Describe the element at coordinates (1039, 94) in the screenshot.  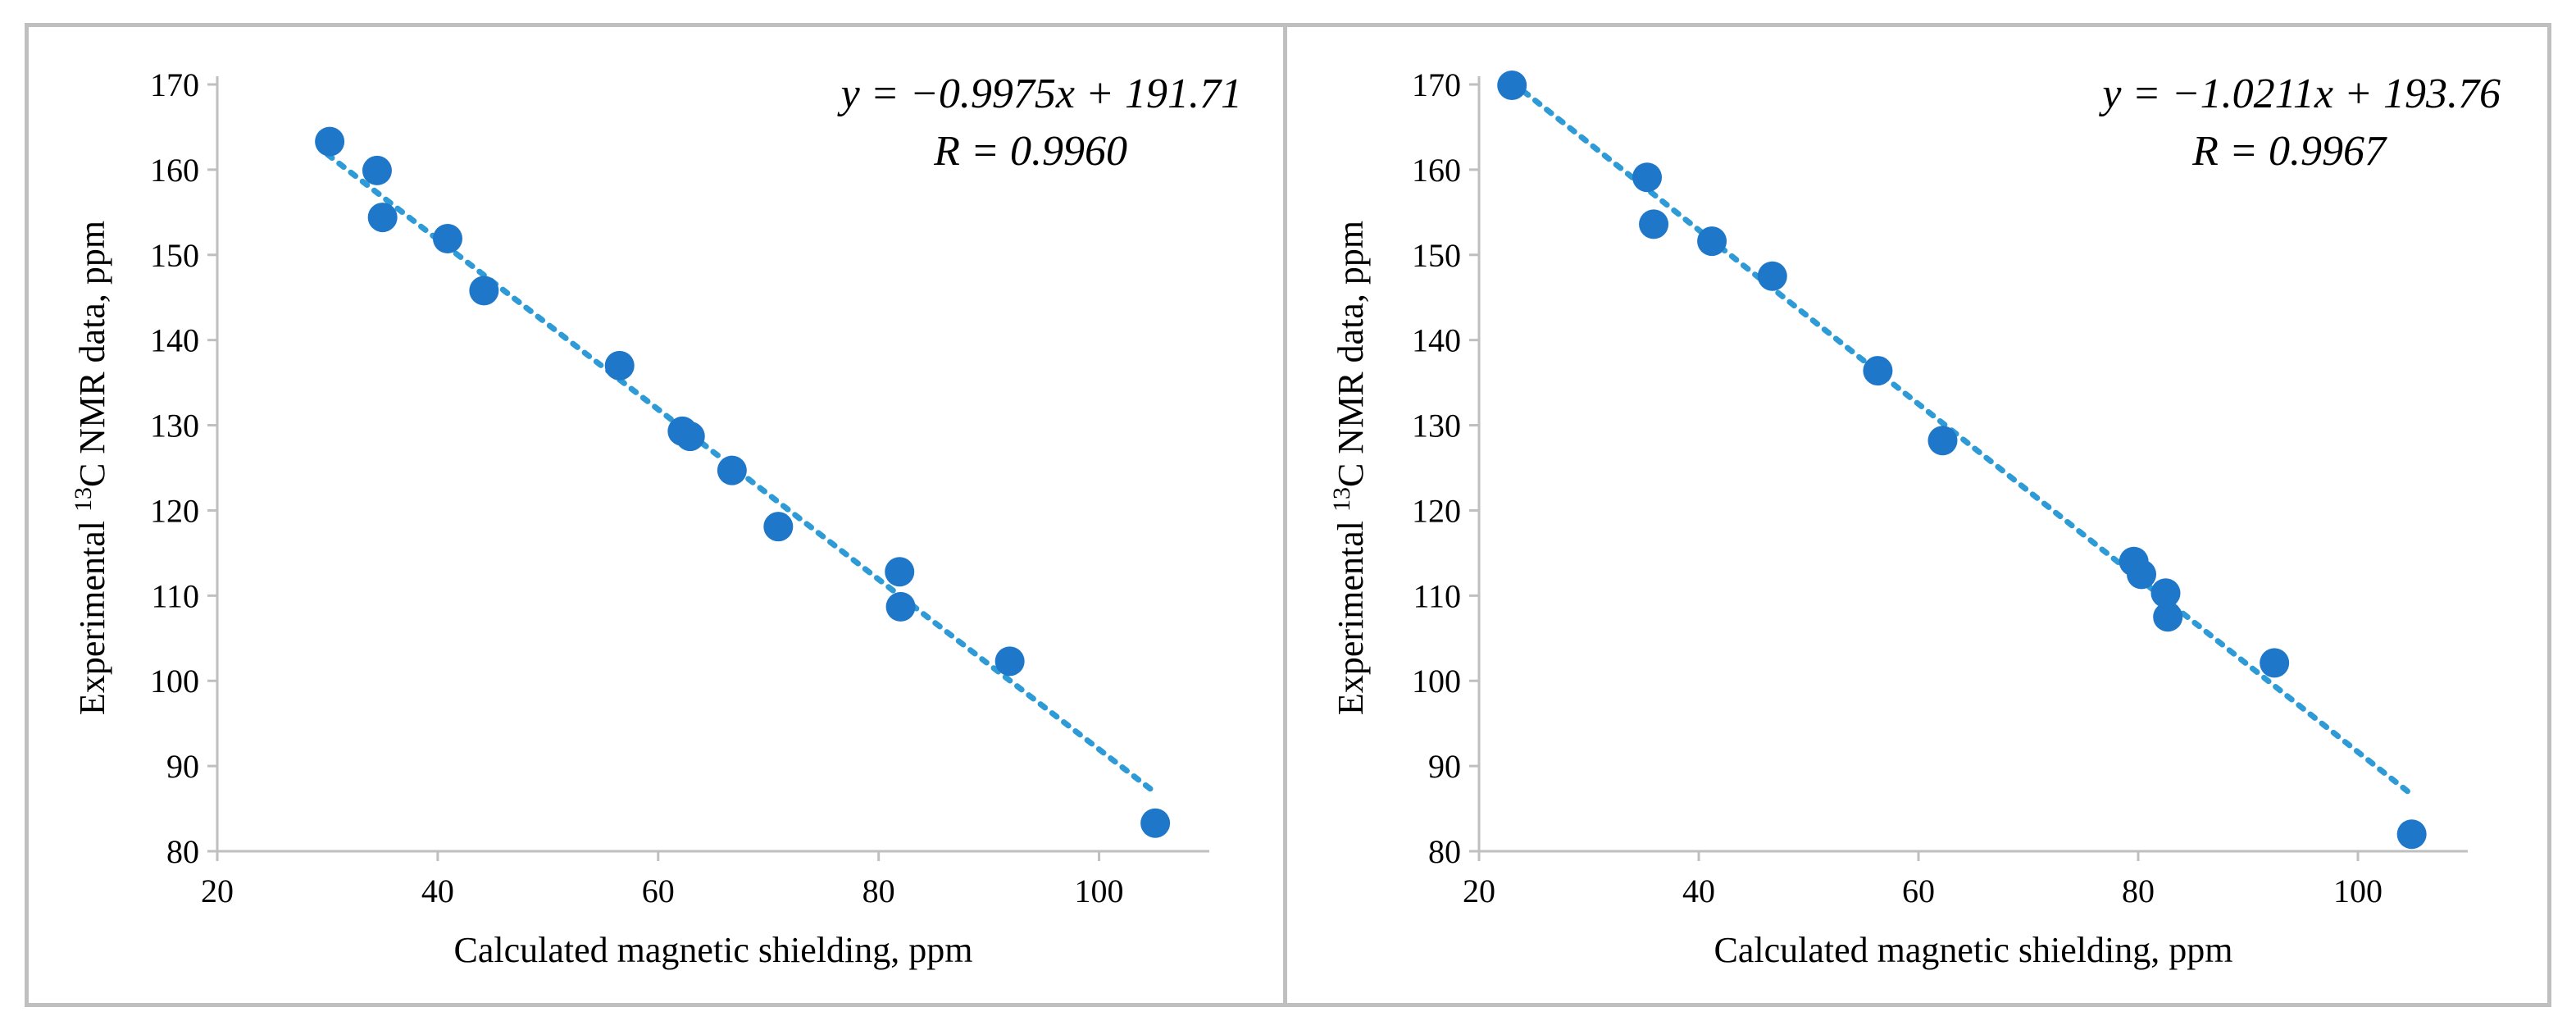
I see `trendline-equation: y = −0.9975x + 191.71` at that location.